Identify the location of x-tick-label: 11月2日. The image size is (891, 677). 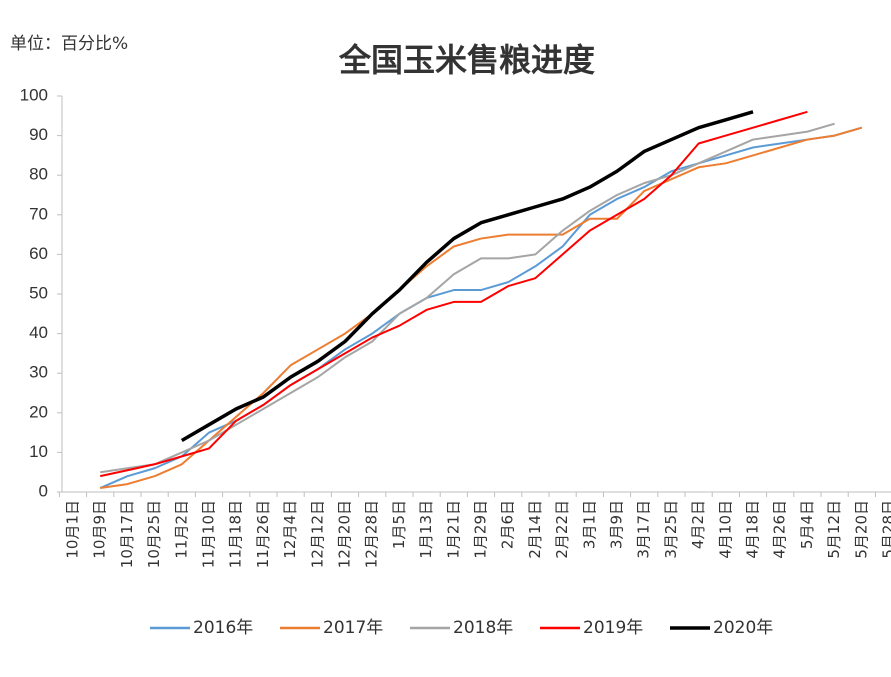
(181, 529).